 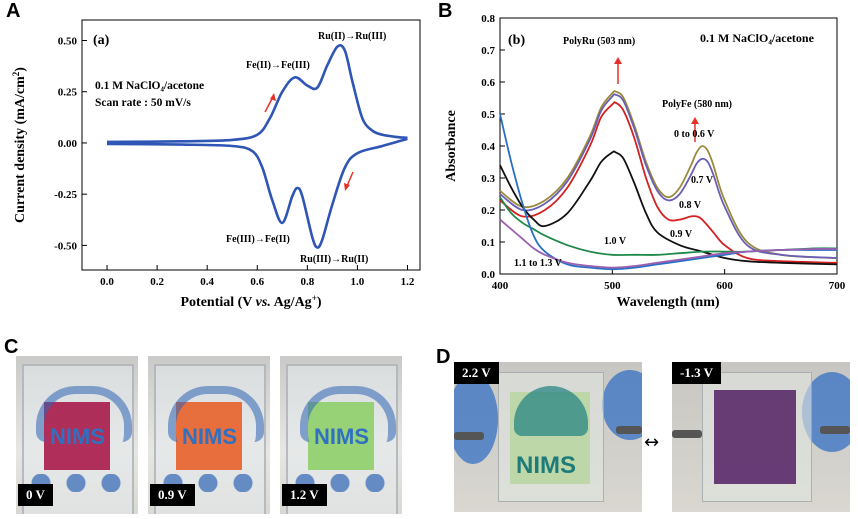 What do you see at coordinates (352, 36) in the screenshot?
I see `annotation-ru-ox: Ru(II)→Ru(III)` at bounding box center [352, 36].